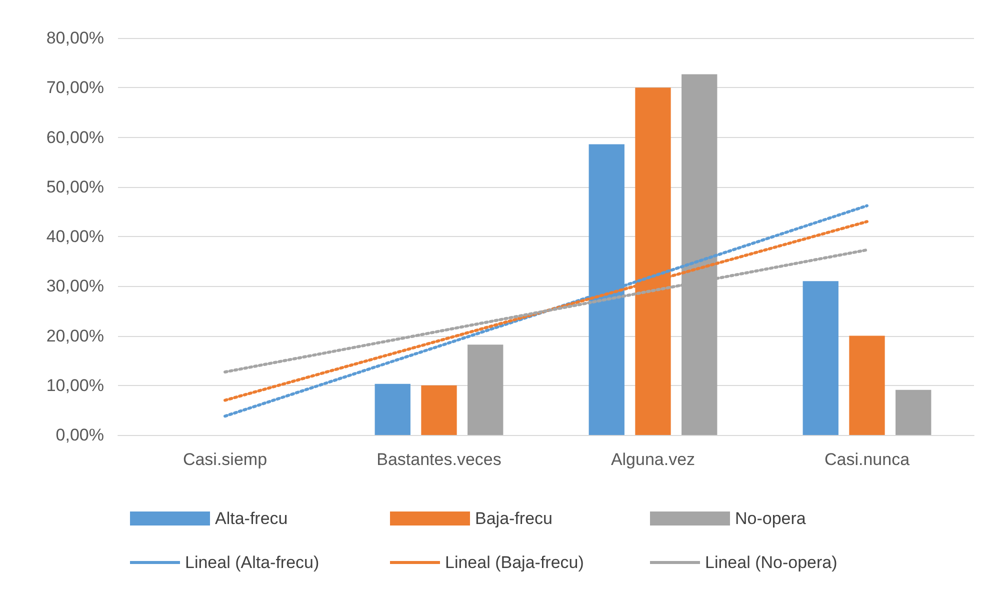  What do you see at coordinates (514, 562) in the screenshot?
I see `legend-label: Lineal (Baja-frecu)` at bounding box center [514, 562].